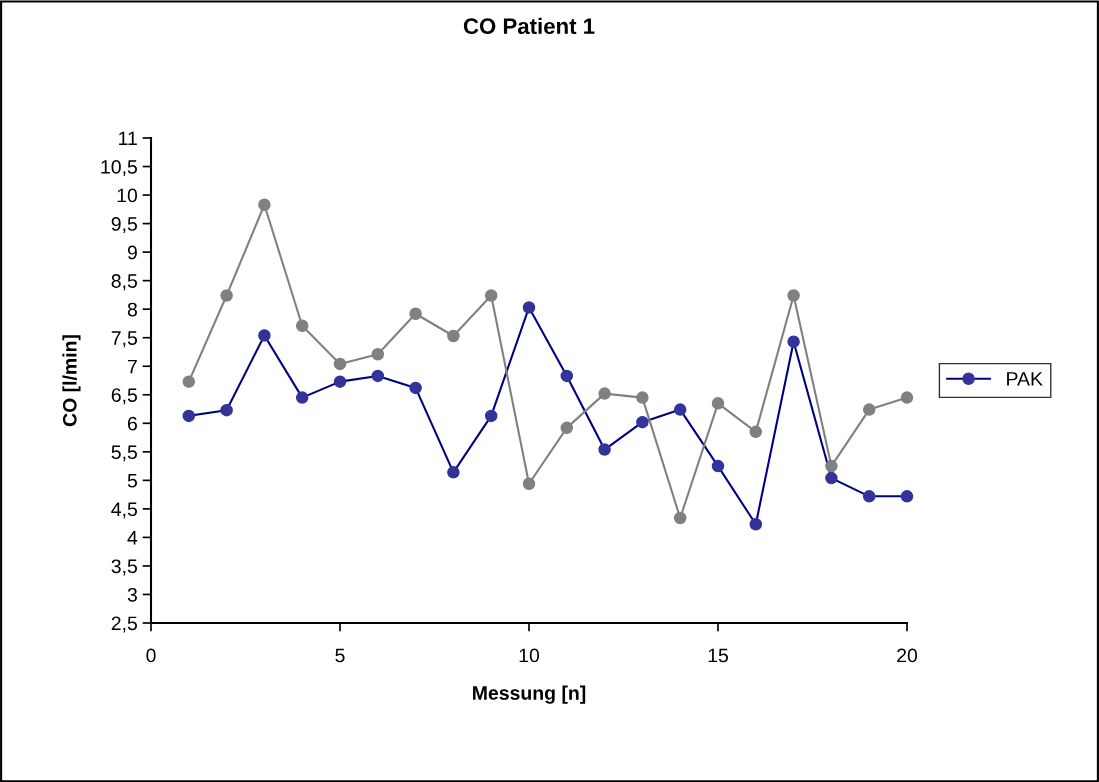  What do you see at coordinates (132, 366) in the screenshot?
I see `y-tick-label: 7` at bounding box center [132, 366].